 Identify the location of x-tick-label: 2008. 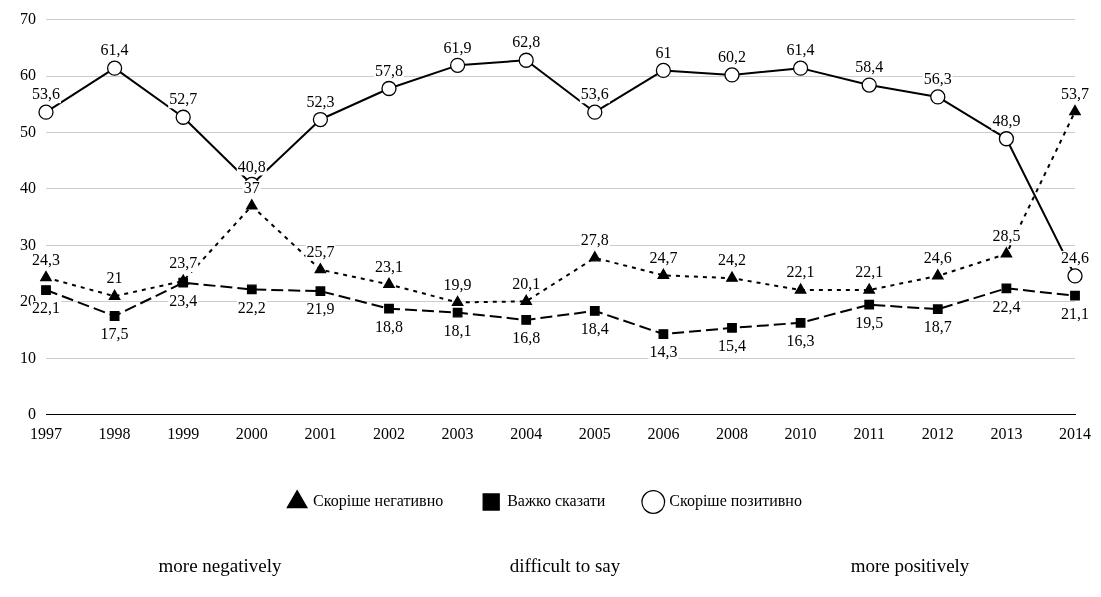
(732, 433).